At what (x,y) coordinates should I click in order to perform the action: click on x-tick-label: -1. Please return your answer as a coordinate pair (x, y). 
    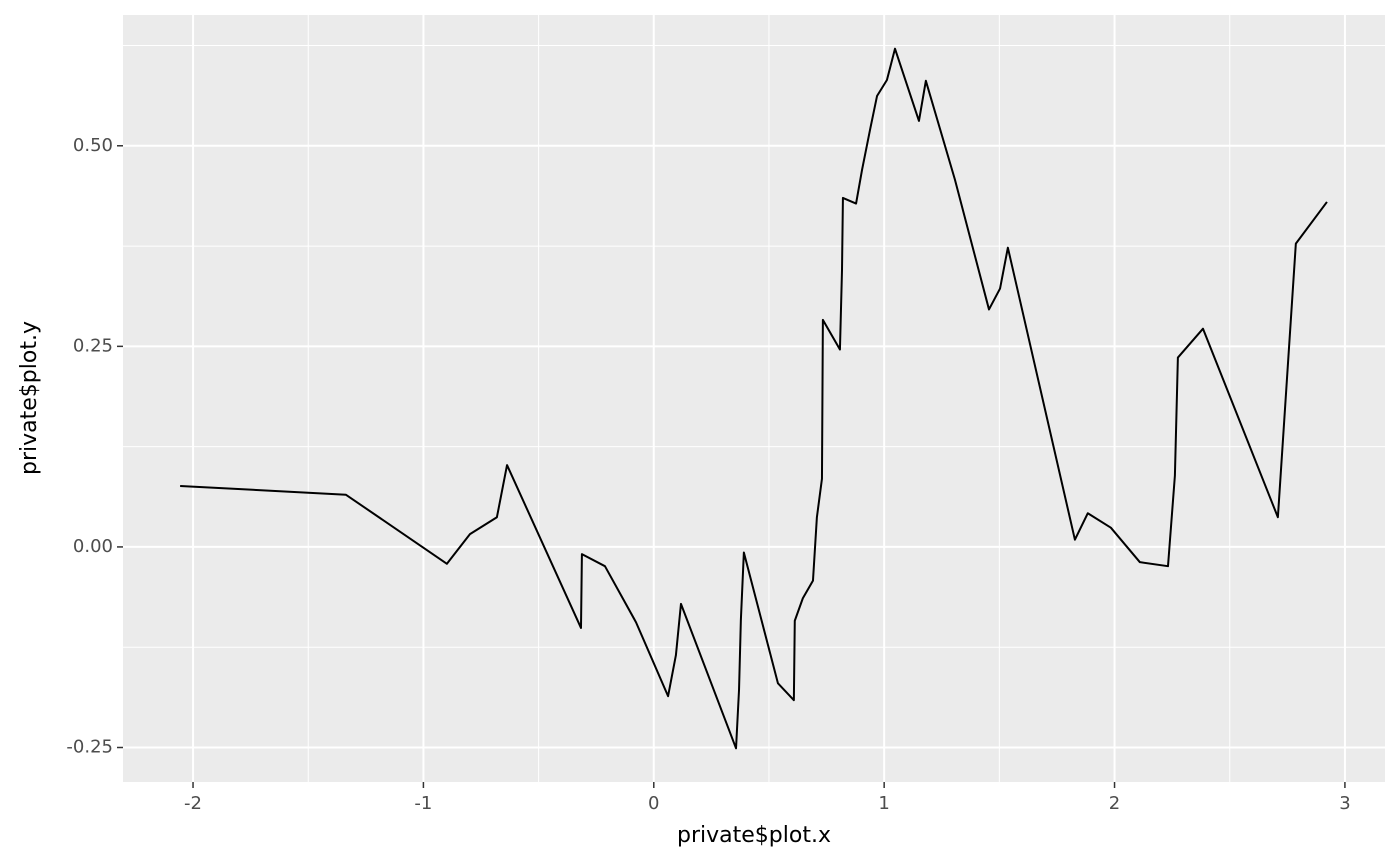
    Looking at the image, I should click on (423, 803).